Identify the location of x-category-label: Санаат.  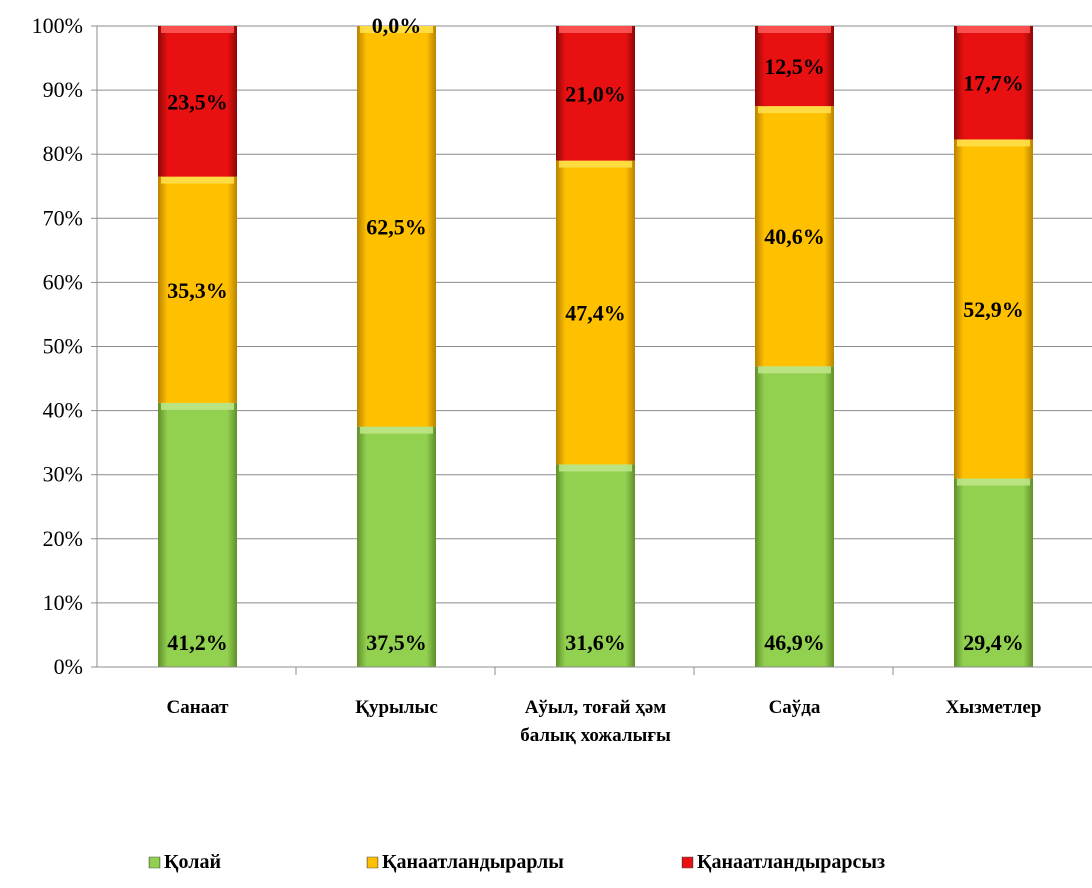
(197, 707).